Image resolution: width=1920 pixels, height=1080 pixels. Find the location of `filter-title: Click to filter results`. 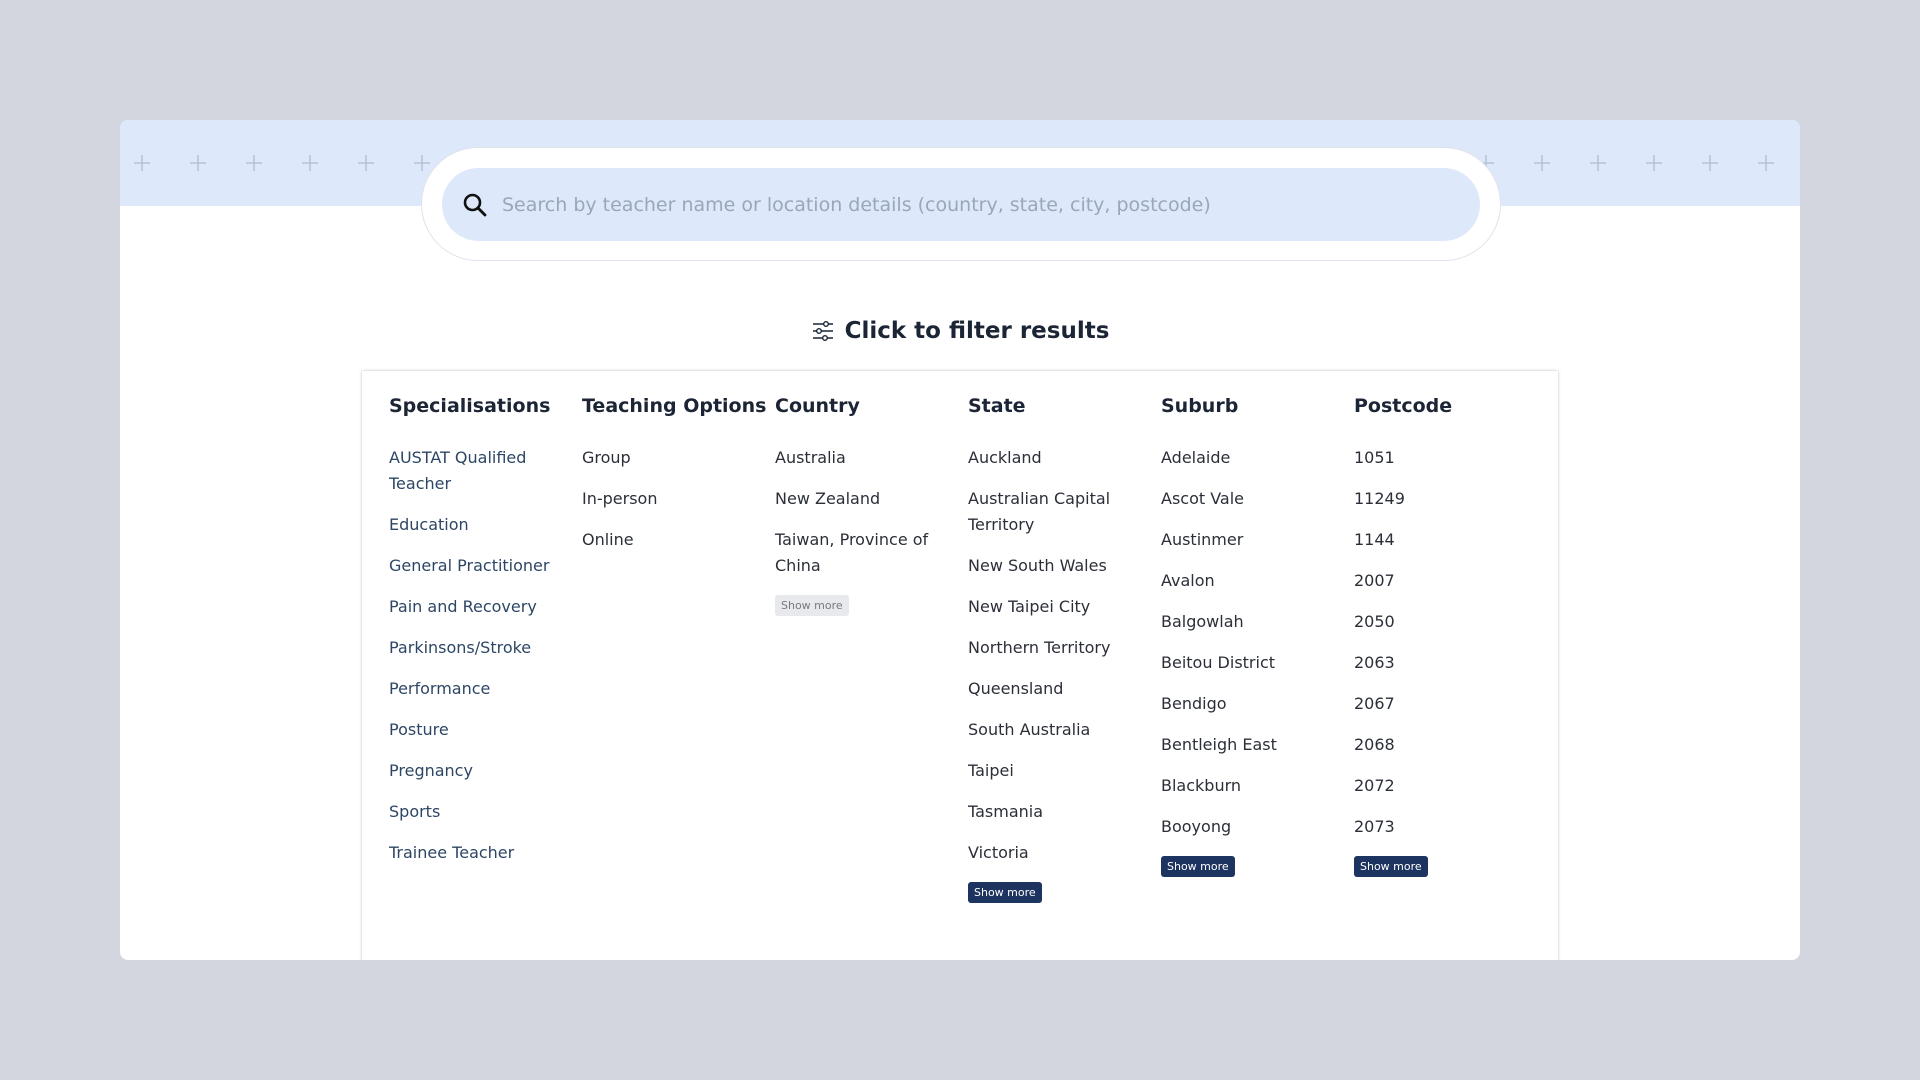

filter-title: Click to filter results is located at coordinates (977, 331).